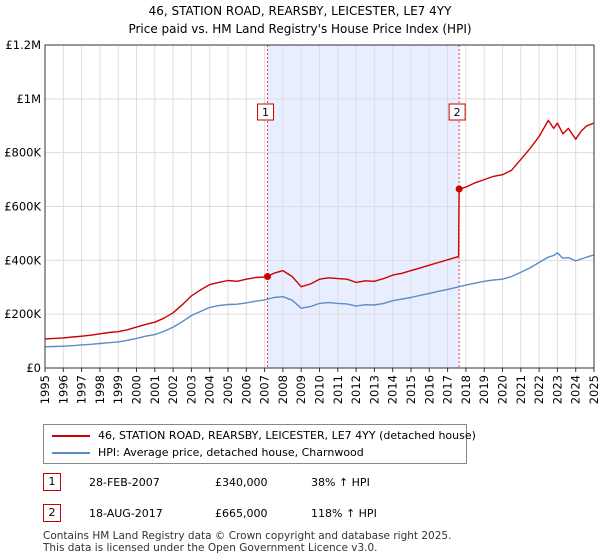 Image resolution: width=600 pixels, height=560 pixels. Describe the element at coordinates (429, 389) in the screenshot. I see `x-tick-label: 2016` at that location.